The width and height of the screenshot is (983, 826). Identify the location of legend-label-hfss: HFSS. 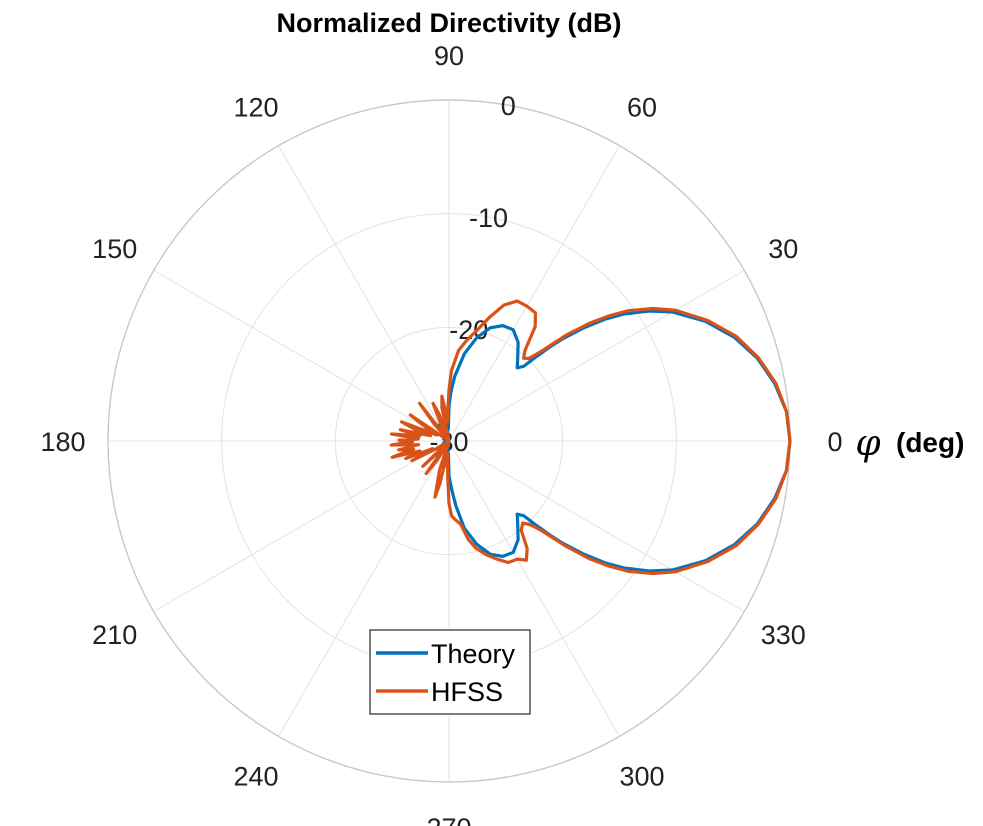
(467, 692).